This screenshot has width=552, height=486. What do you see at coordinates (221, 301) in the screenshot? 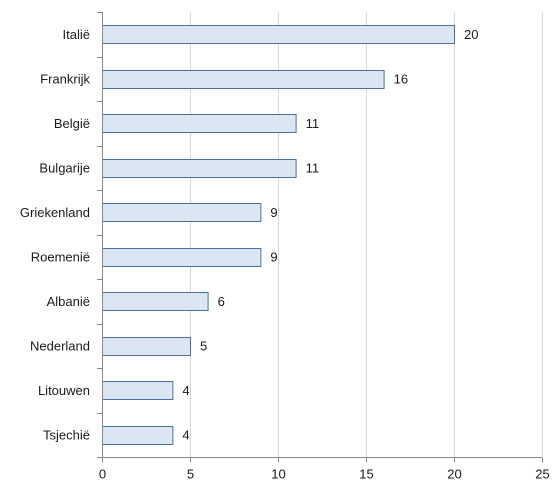
I see `data-label-albanie-: 6` at bounding box center [221, 301].